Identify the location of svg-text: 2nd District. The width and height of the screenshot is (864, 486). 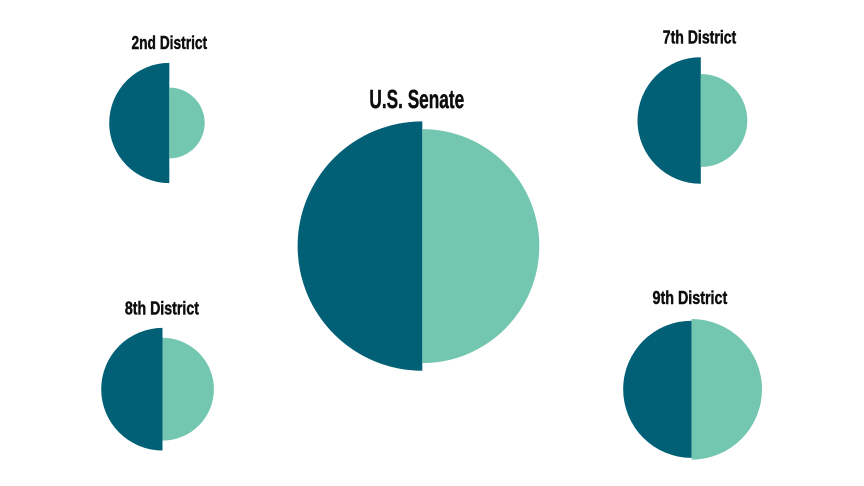
(169, 43).